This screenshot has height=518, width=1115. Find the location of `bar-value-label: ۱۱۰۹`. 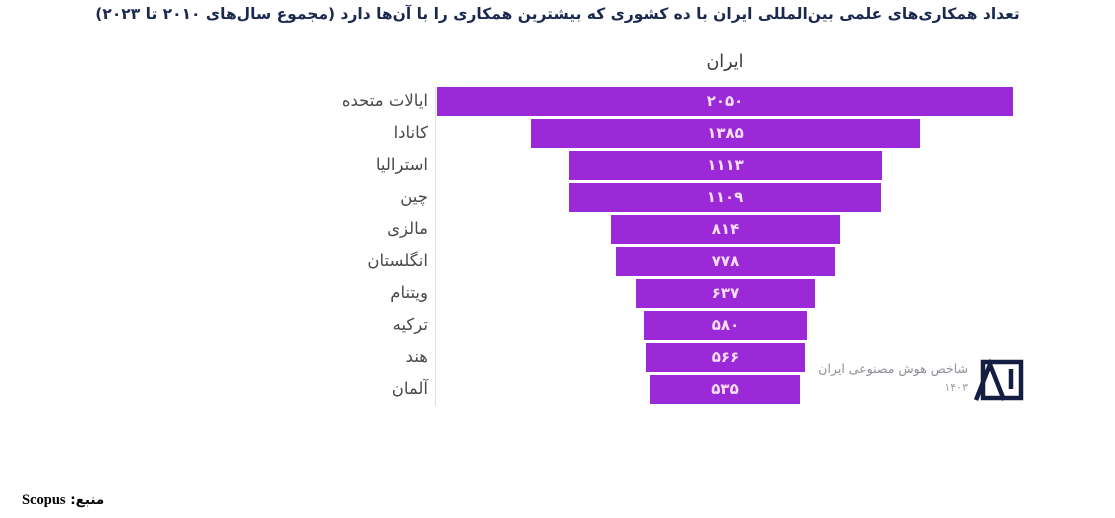

bar-value-label: ۱۱۰۹ is located at coordinates (725, 197).